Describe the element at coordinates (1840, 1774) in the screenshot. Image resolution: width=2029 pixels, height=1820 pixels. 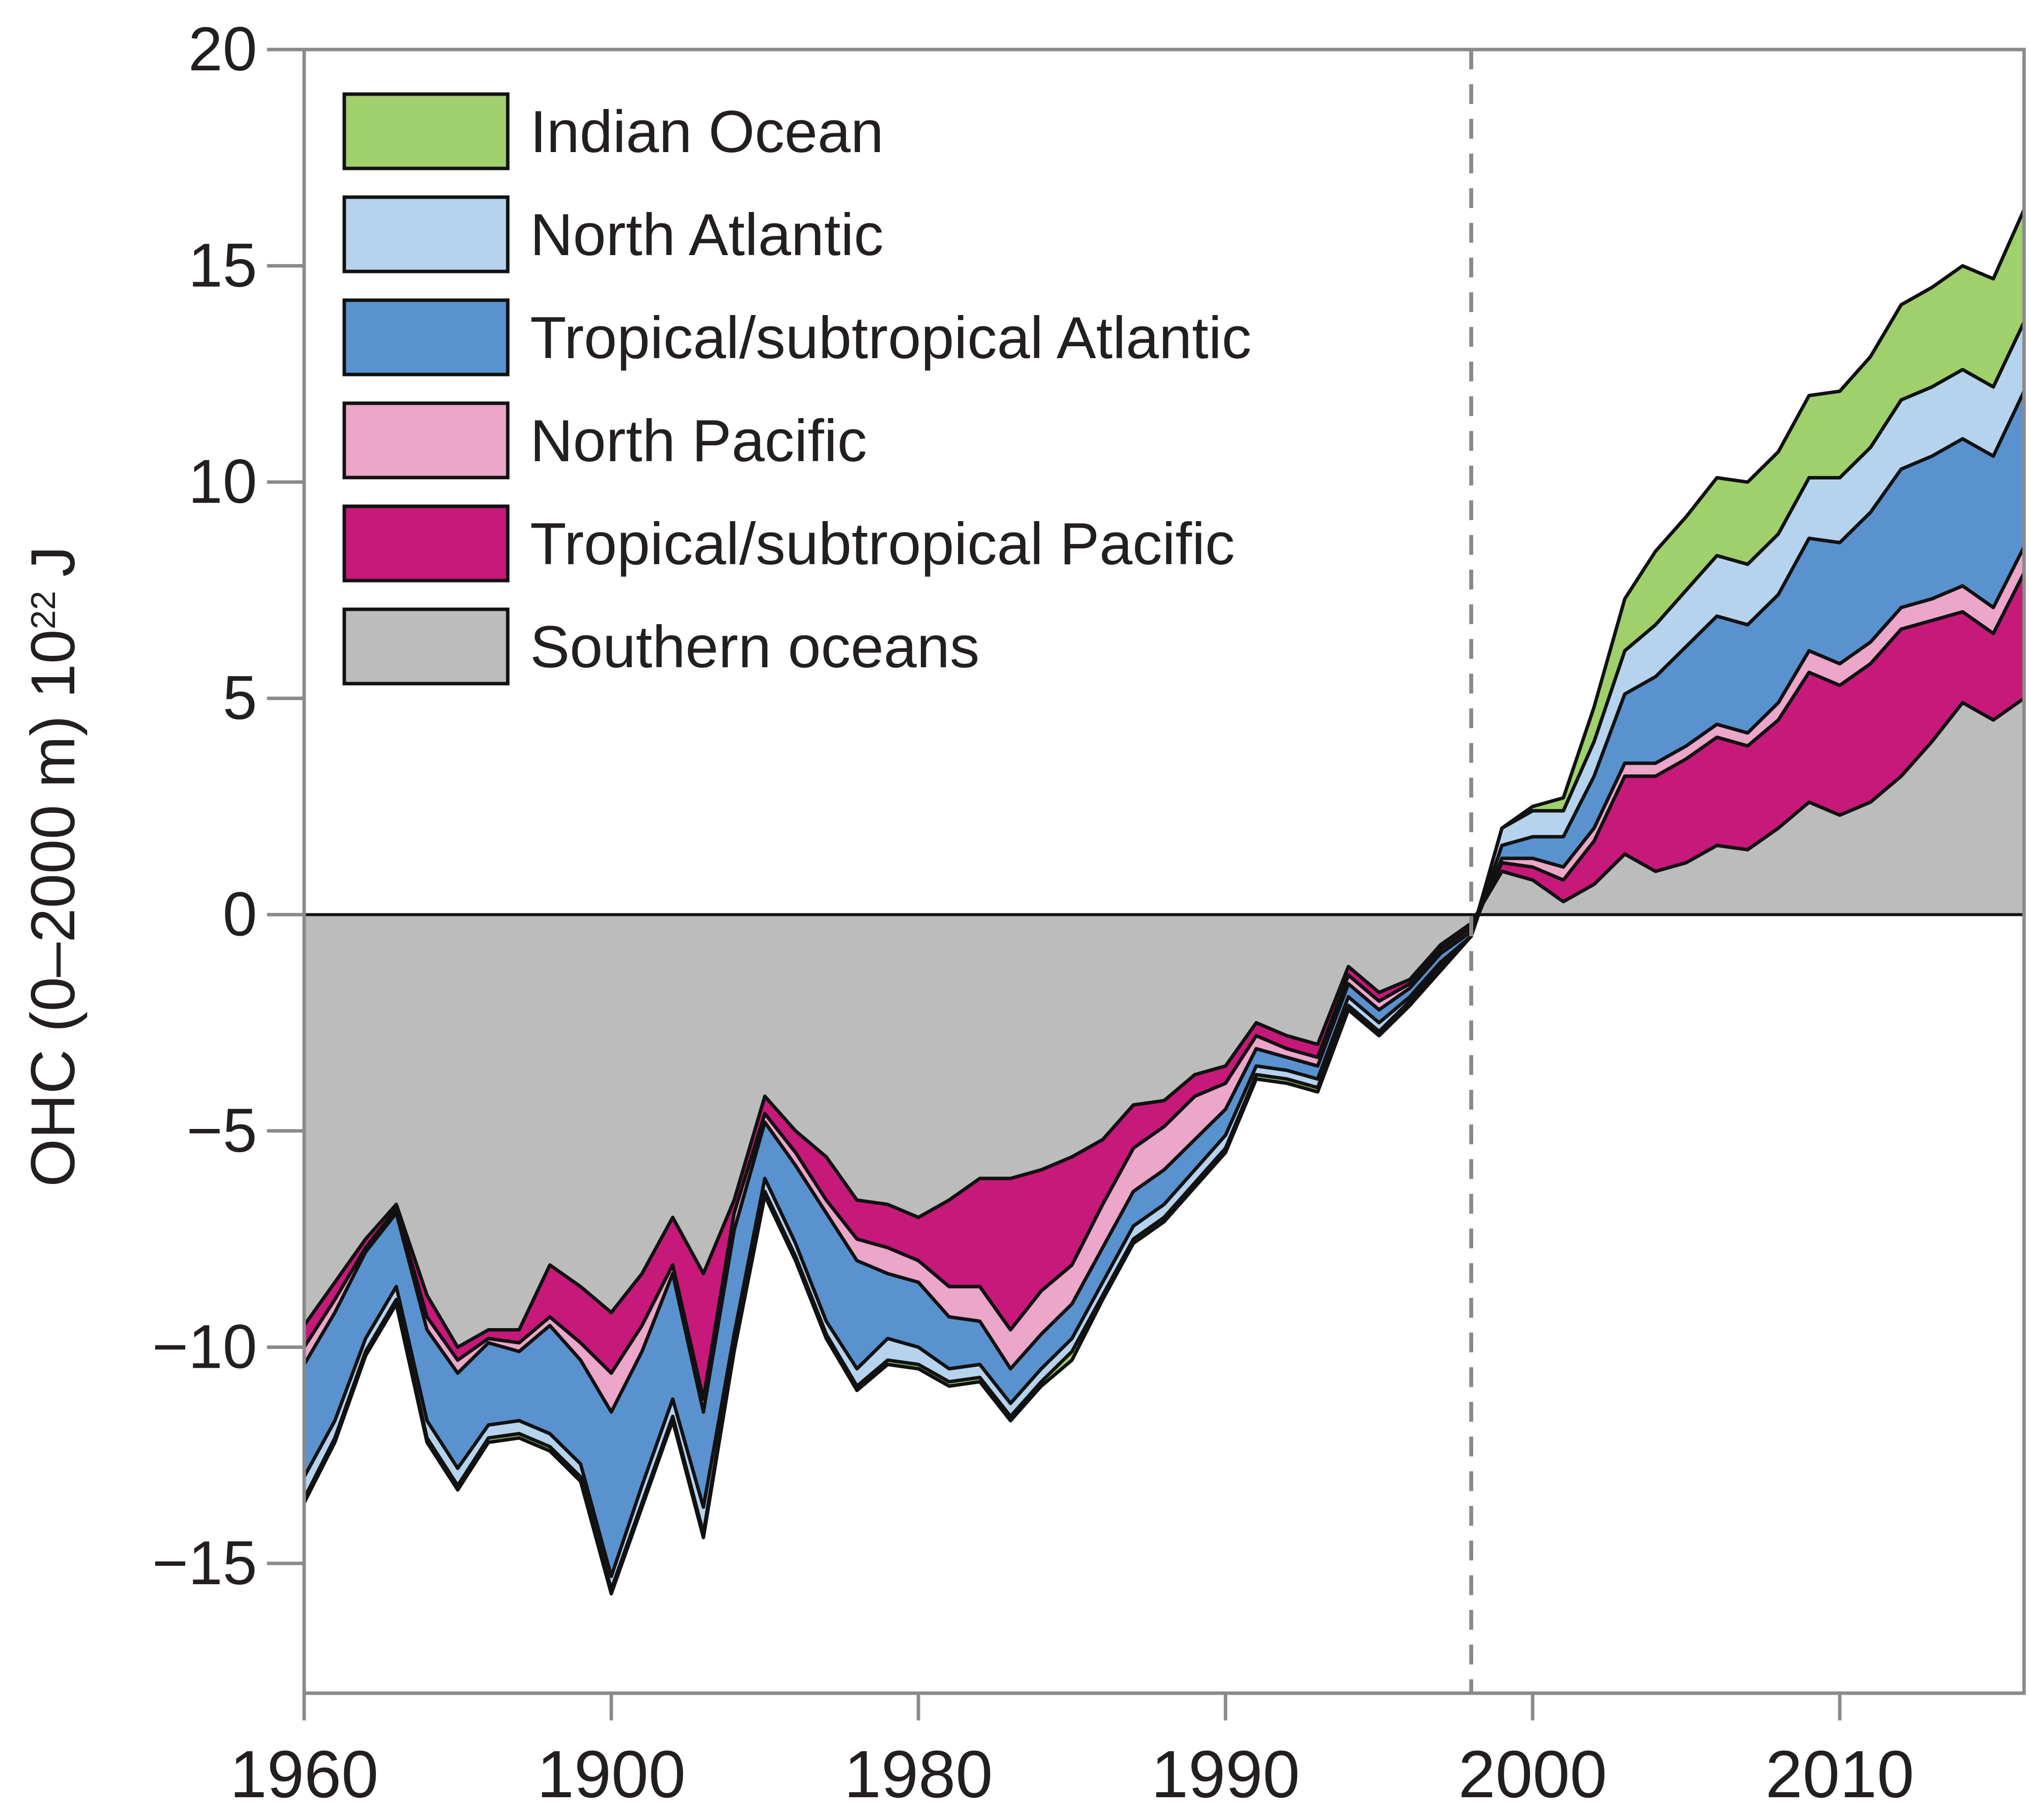
I see `x-tick-label: 2010` at that location.